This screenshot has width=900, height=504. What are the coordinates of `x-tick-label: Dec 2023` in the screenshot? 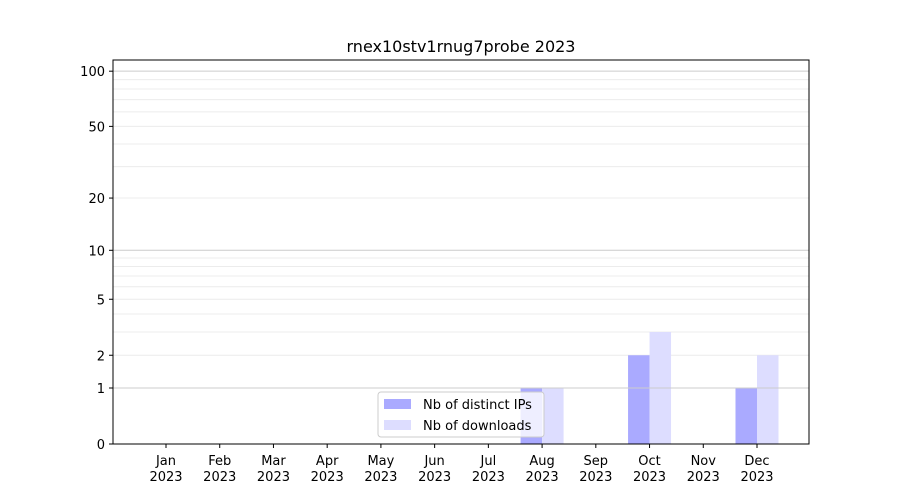 It's located at (756, 469).